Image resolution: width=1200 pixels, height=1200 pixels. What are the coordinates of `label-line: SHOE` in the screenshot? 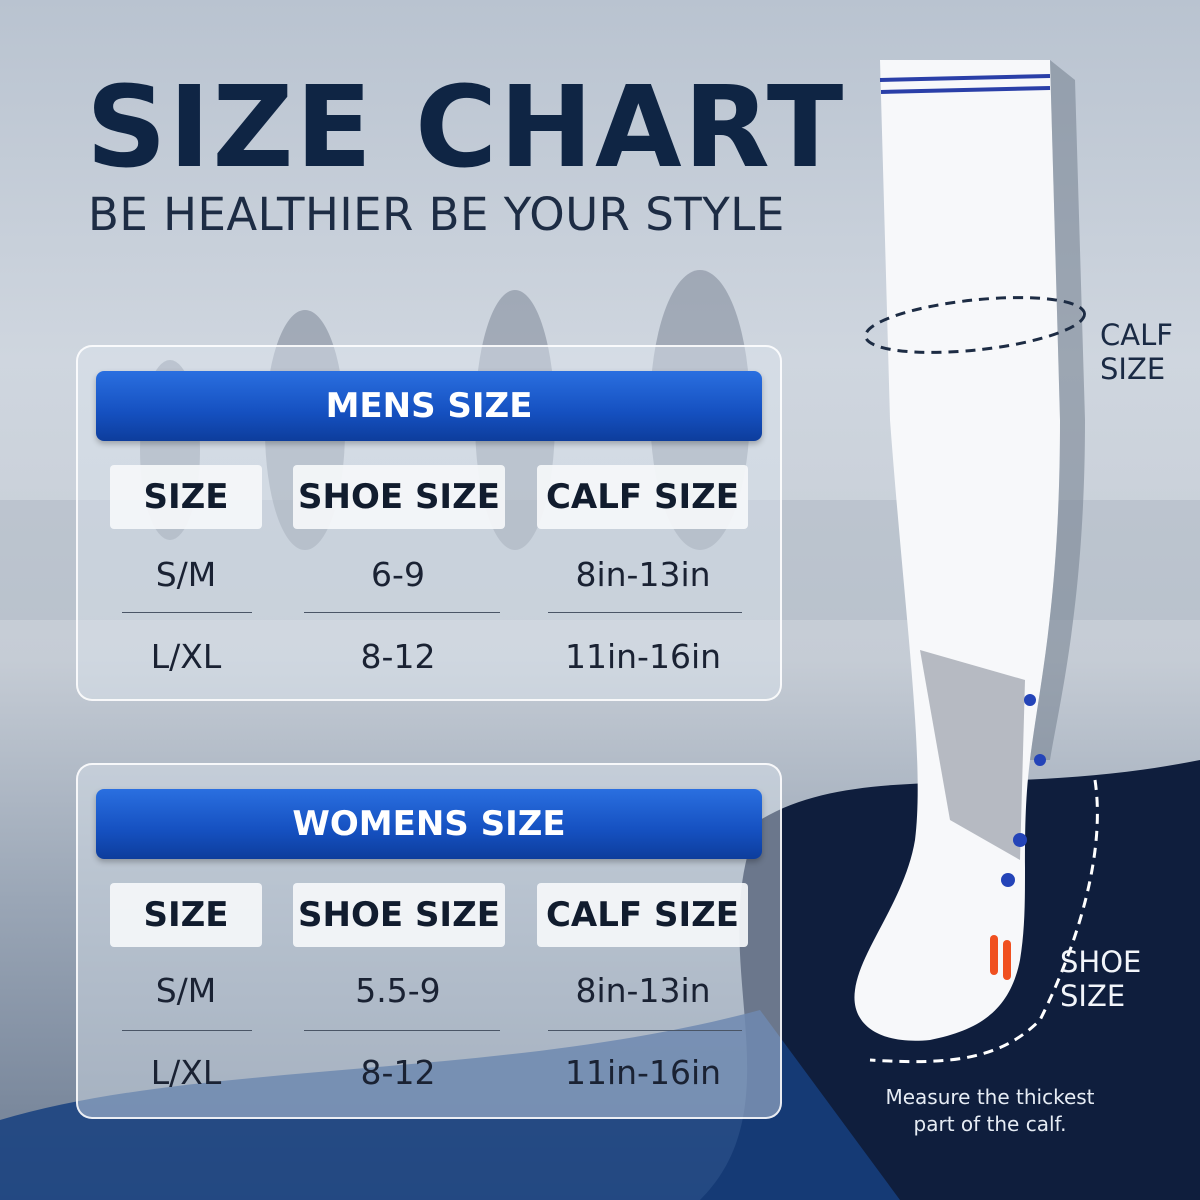 It's located at (1101, 962).